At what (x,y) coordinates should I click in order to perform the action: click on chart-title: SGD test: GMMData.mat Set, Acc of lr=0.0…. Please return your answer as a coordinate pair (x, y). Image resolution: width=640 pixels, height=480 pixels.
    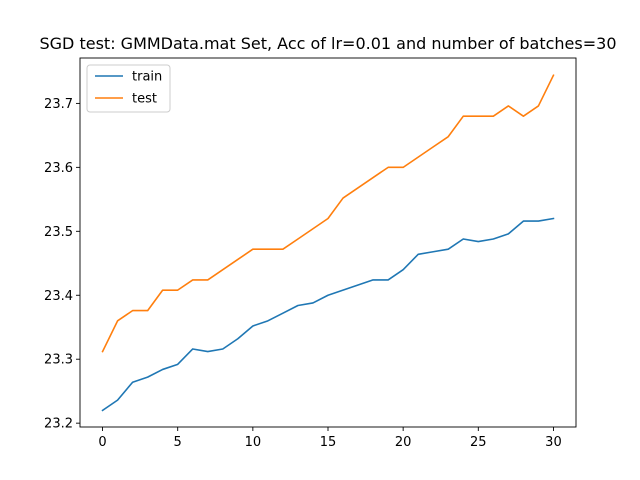
    Looking at the image, I should click on (328, 43).